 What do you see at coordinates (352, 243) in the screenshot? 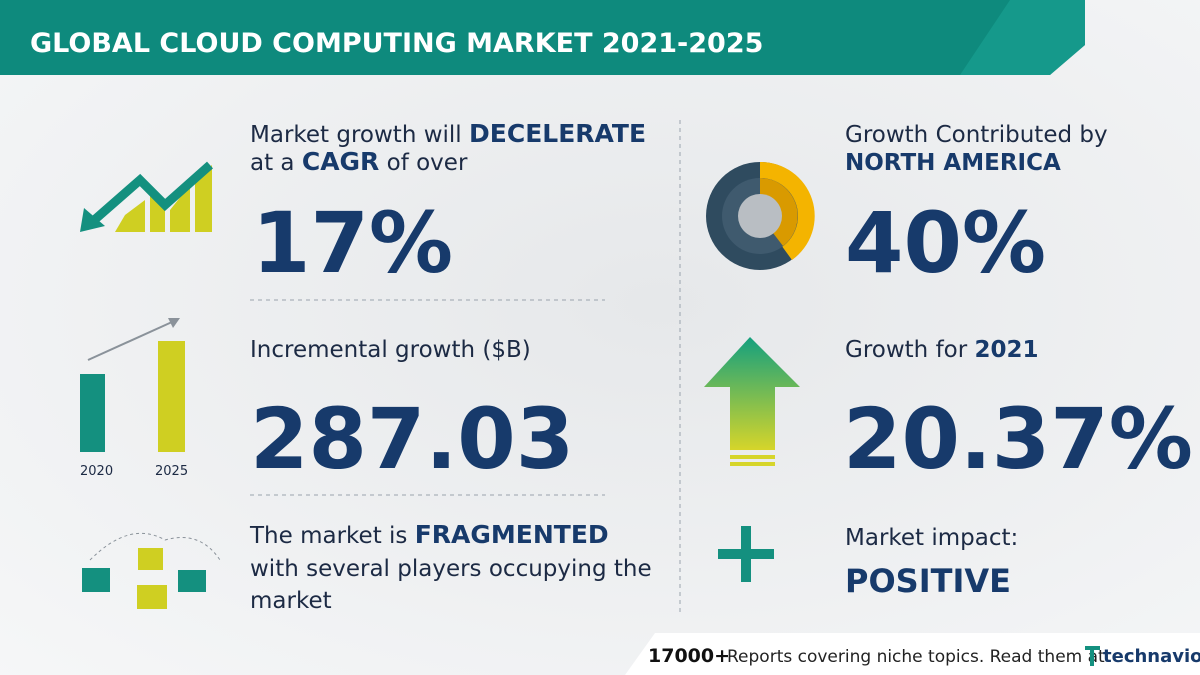
I see `cagr-value: 17%` at bounding box center [352, 243].